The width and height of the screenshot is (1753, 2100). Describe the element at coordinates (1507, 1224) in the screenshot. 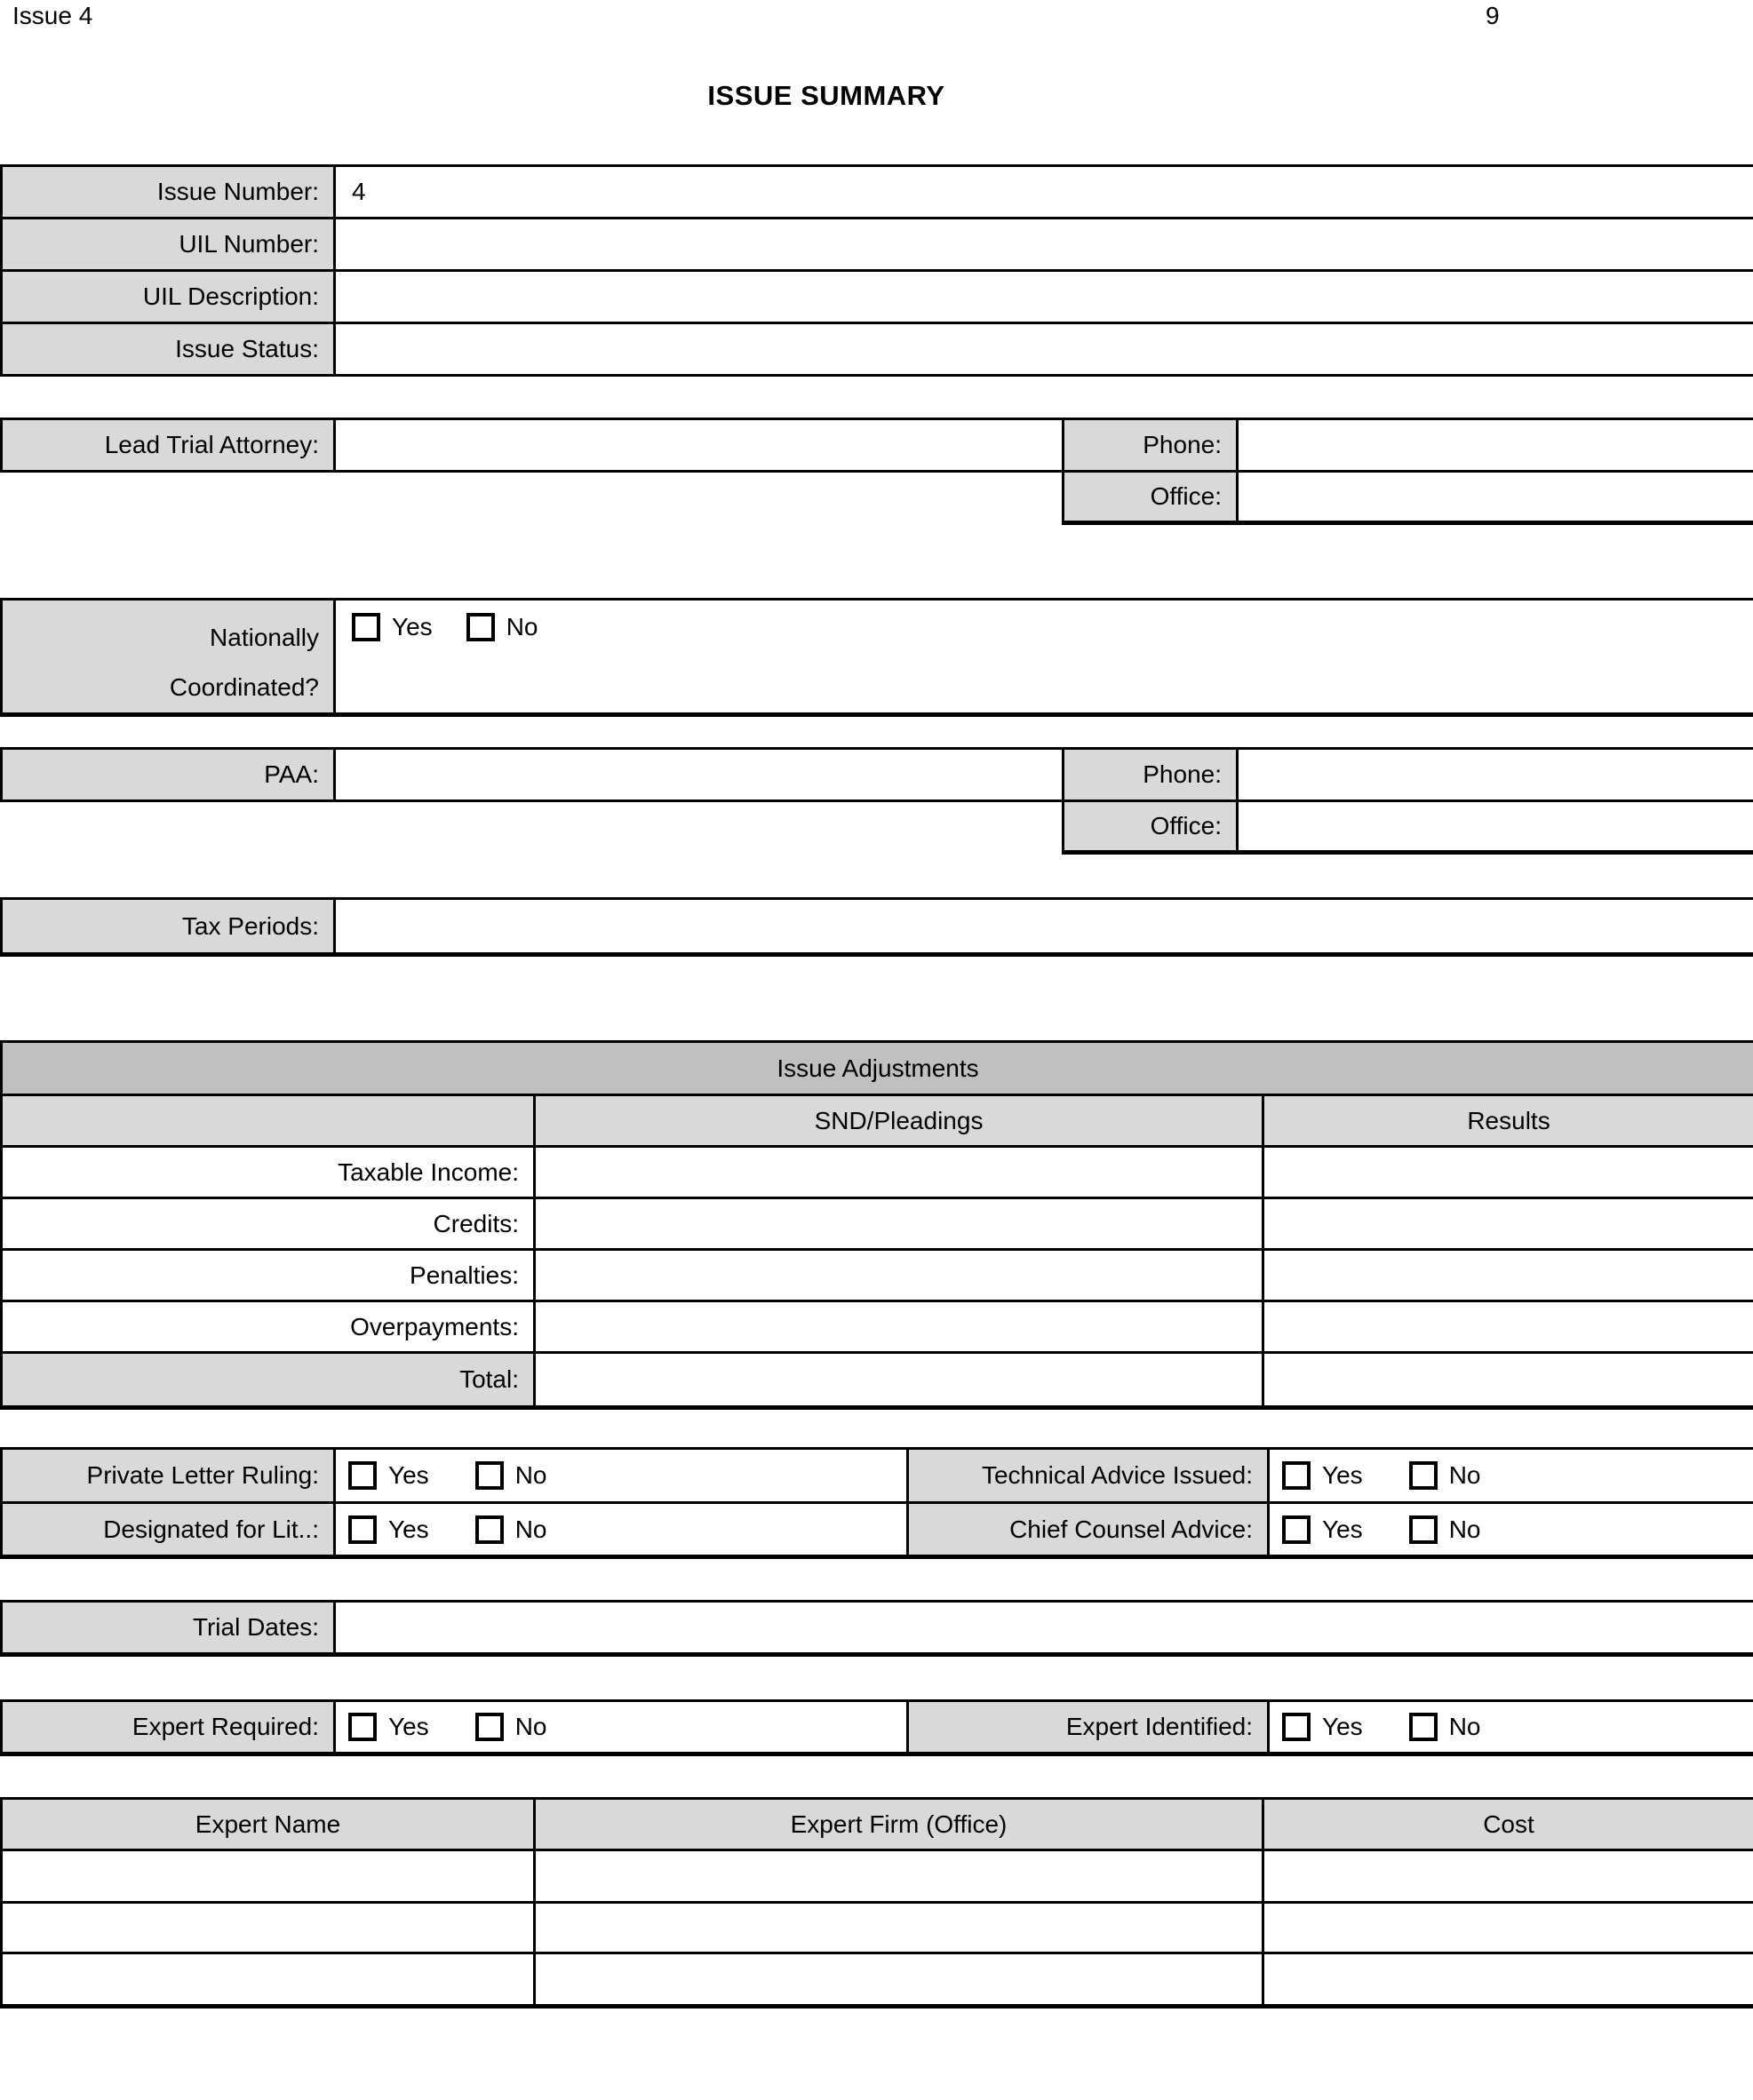

I see `credits-results-cell` at that location.